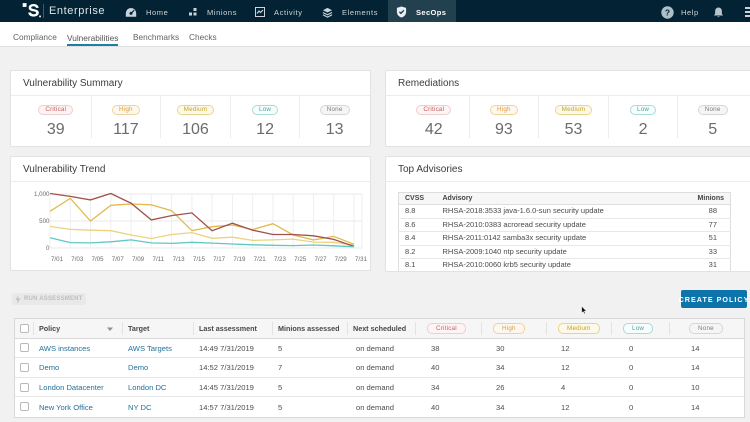 The image size is (750, 422). I want to click on svg-text: 7/13, so click(179, 259).